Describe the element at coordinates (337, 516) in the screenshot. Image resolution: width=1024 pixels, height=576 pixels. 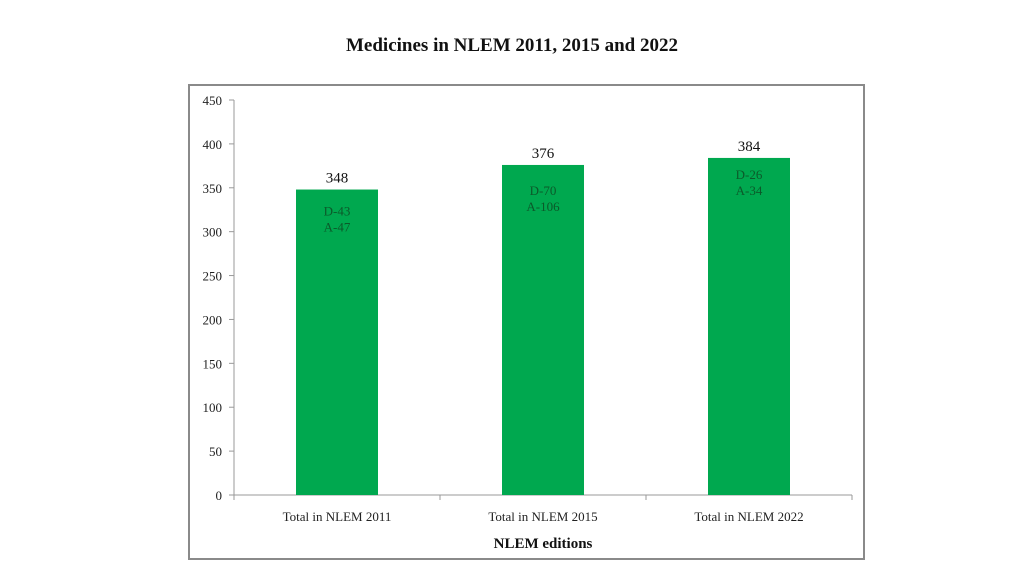
I see `x-tick-label: Total in NLEM 2011` at that location.